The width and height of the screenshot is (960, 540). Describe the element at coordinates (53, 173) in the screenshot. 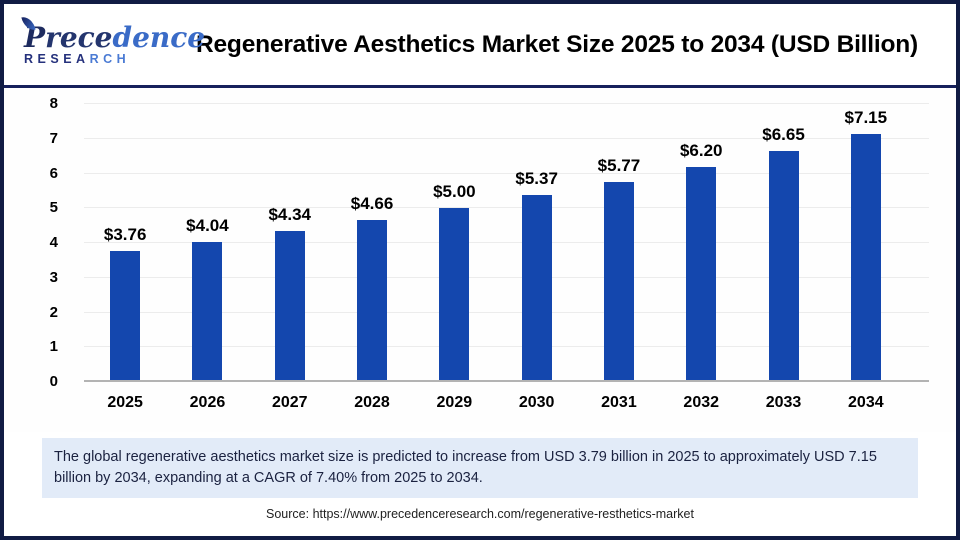

I see `y-tick-label: 6` at that location.